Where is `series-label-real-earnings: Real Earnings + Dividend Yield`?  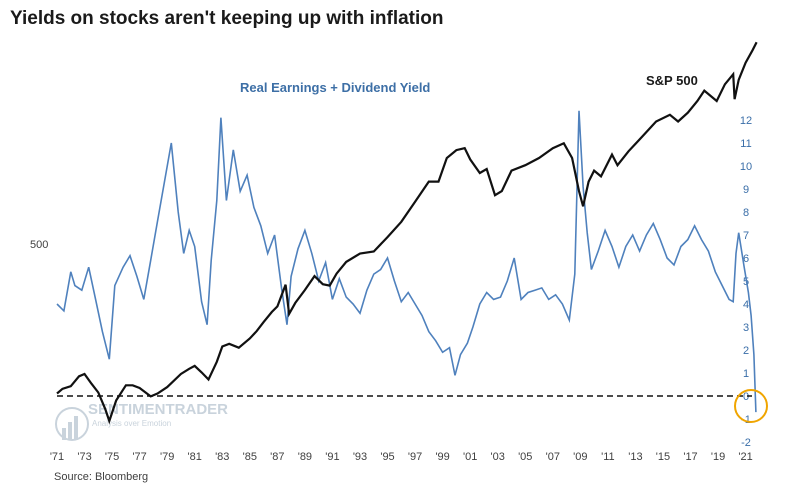
series-label-real-earnings: Real Earnings + Dividend Yield is located at coordinates (335, 87).